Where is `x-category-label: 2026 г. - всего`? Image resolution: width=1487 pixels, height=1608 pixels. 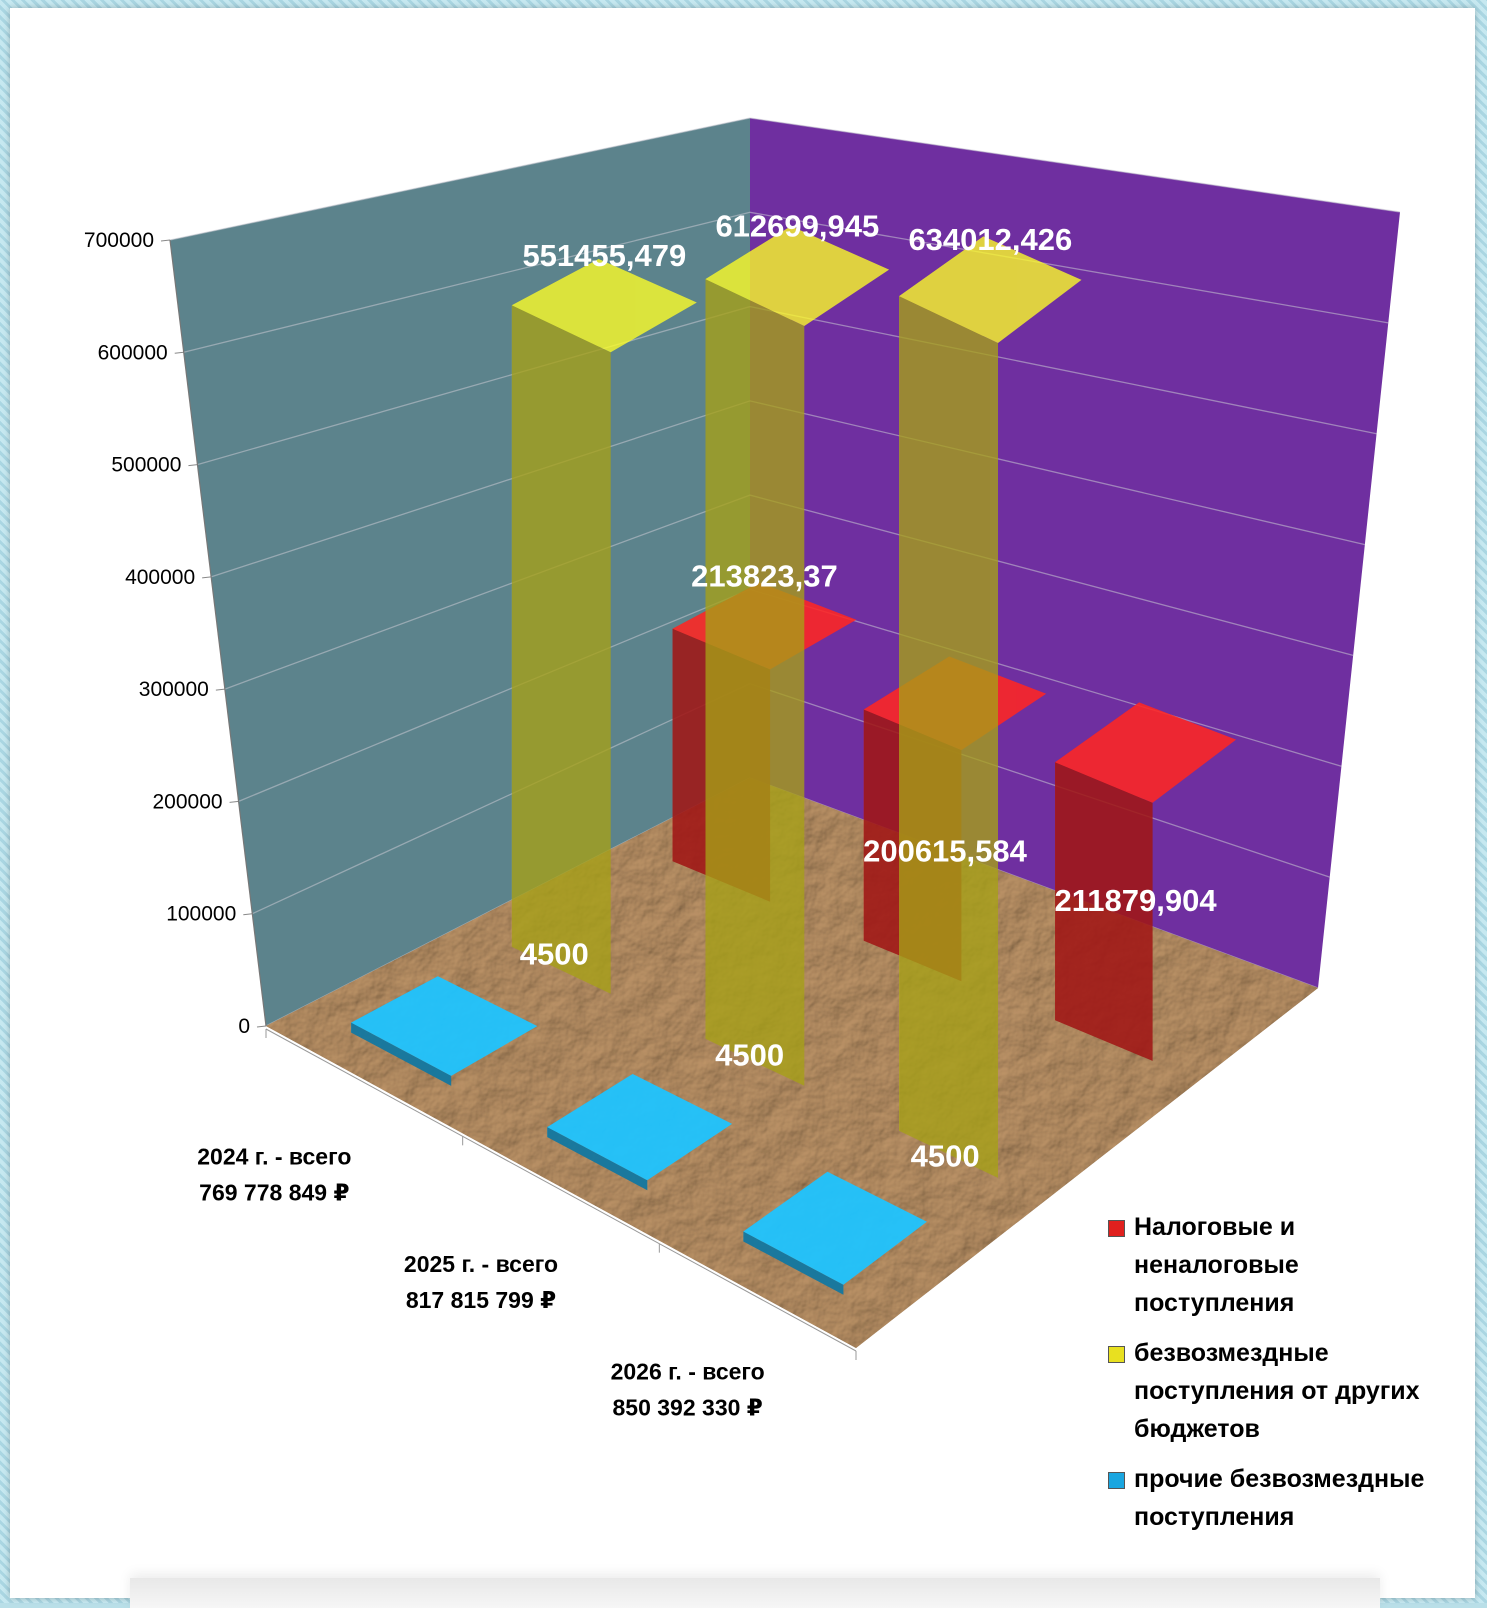
x-category-label: 2026 г. - всего is located at coordinates (688, 1371).